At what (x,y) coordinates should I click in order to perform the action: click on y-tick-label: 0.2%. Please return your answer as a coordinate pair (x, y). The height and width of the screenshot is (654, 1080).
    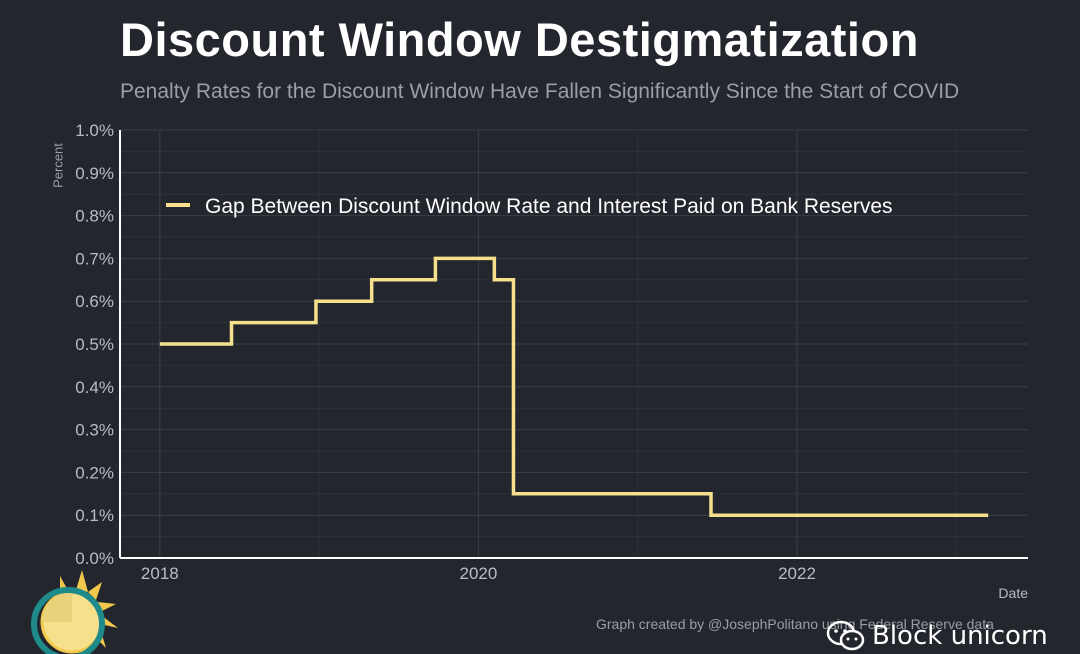
    Looking at the image, I should click on (94, 472).